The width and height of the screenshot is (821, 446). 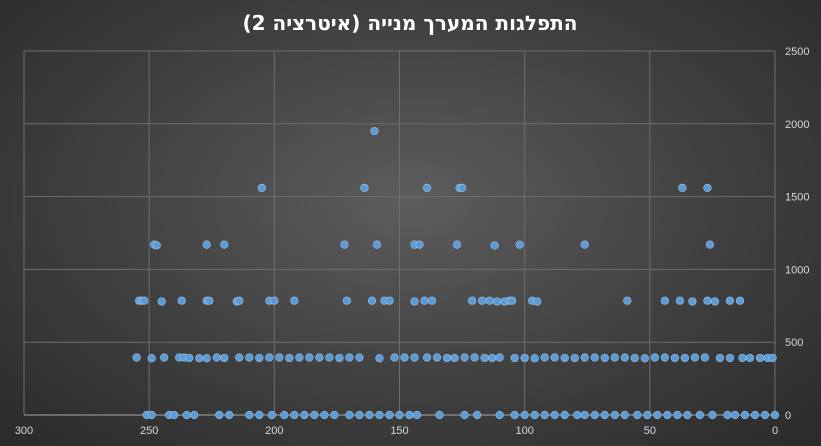 What do you see at coordinates (399, 431) in the screenshot?
I see `x-tick-label: 150` at bounding box center [399, 431].